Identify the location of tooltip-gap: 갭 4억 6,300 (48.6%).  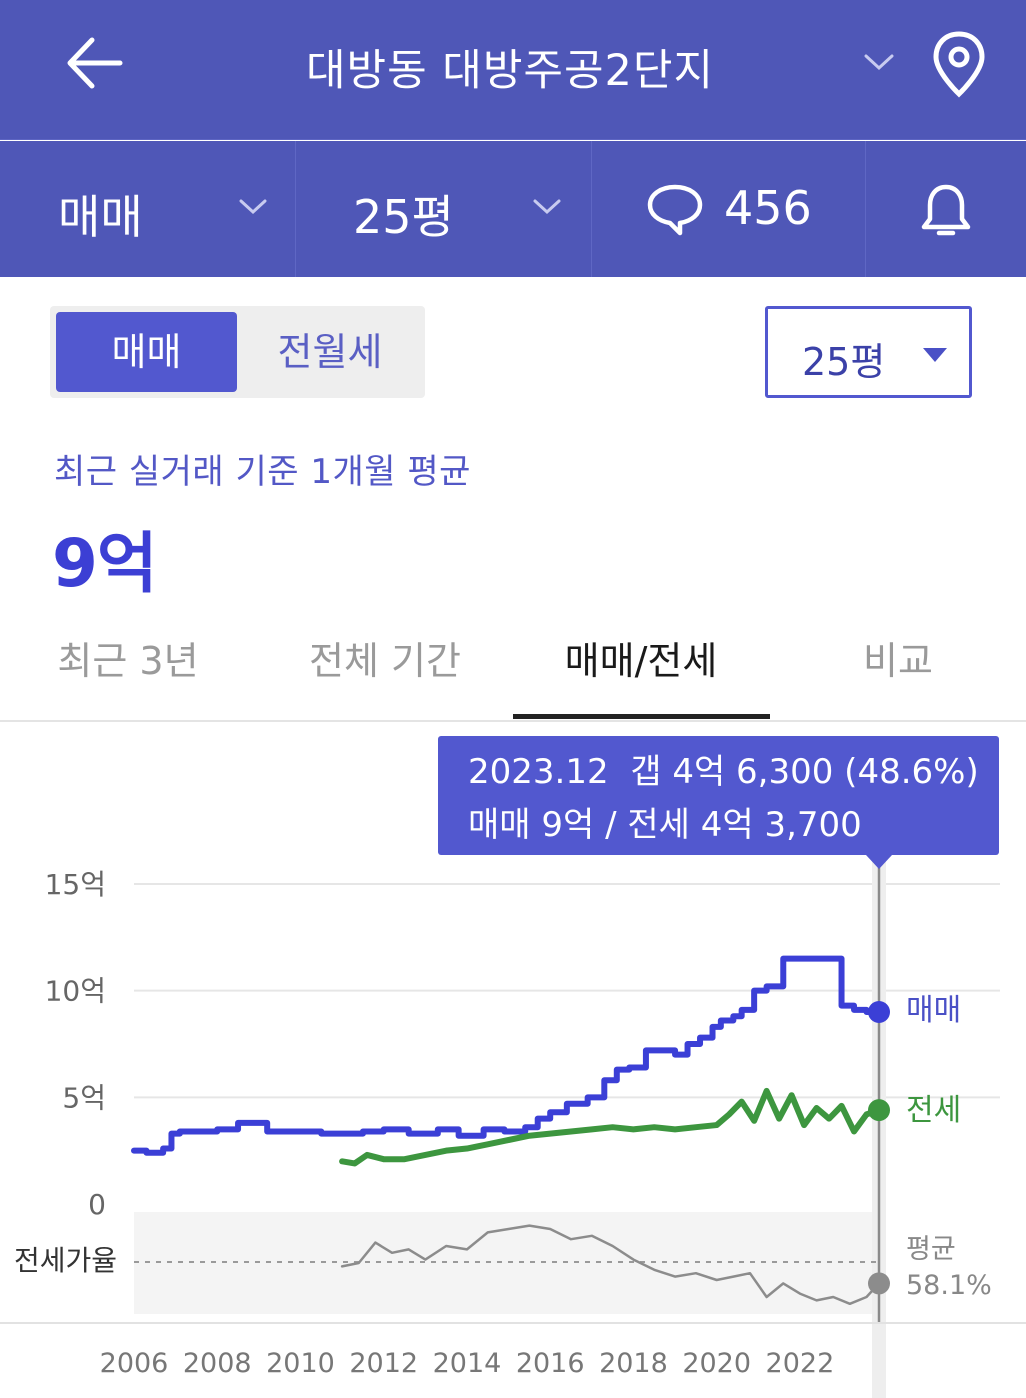
(804, 772).